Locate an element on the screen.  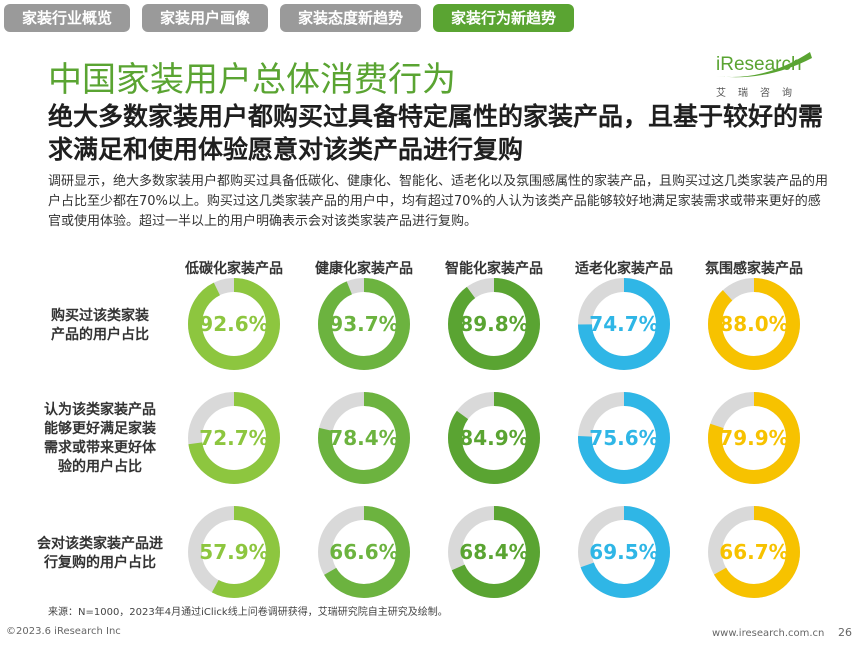
donut-chart: 92.6% is located at coordinates (234, 324).